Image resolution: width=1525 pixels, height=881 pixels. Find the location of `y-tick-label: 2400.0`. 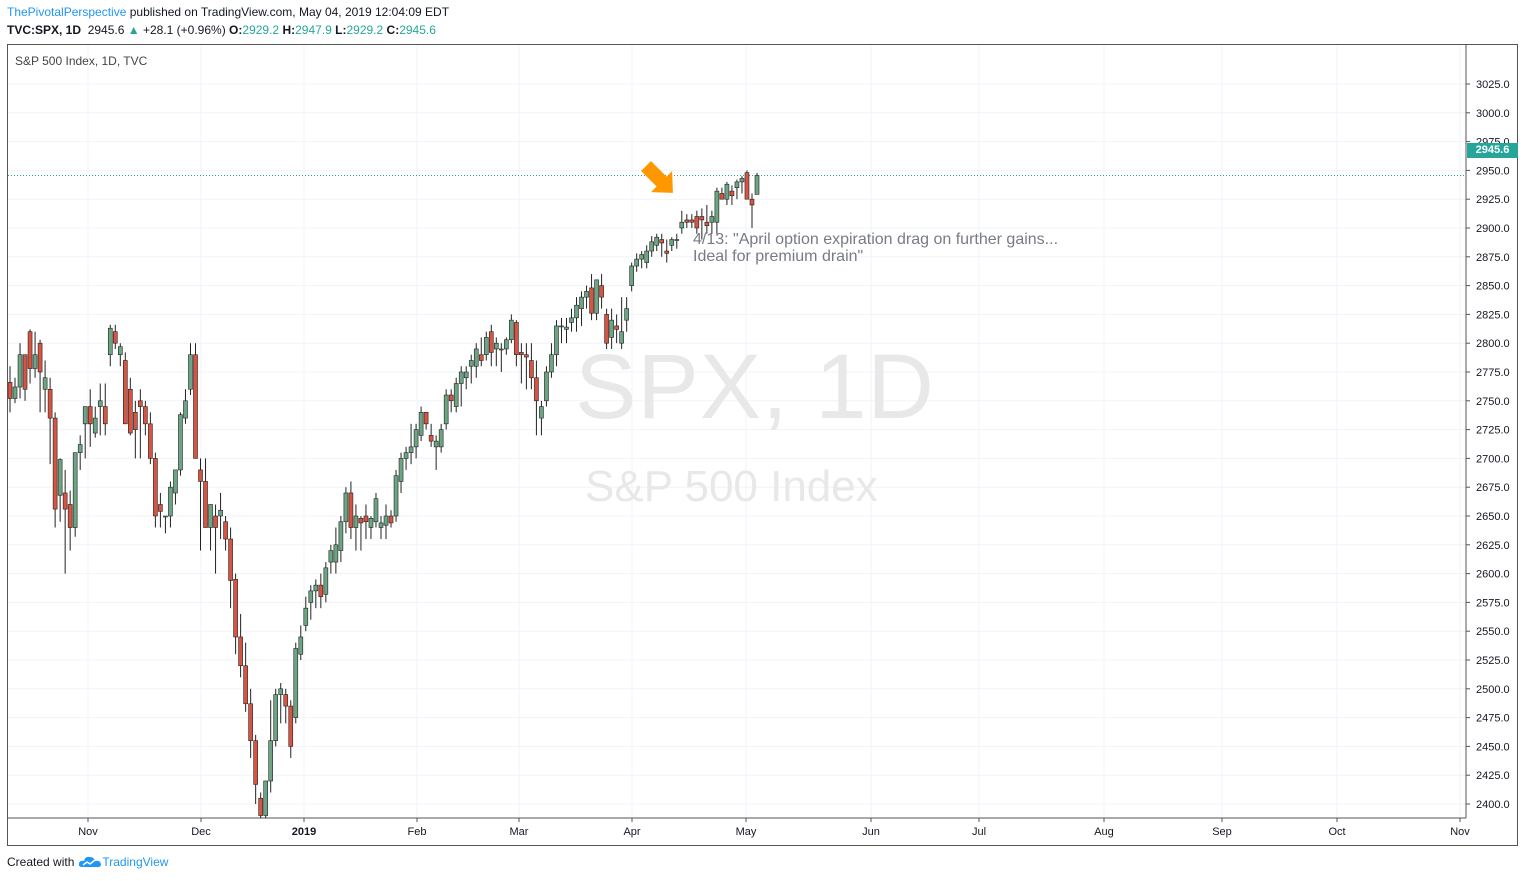

y-tick-label: 2400.0 is located at coordinates (1493, 805).